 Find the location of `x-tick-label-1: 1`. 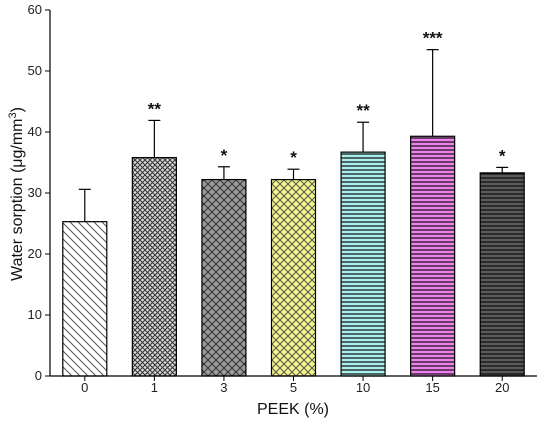

x-tick-label-1: 1 is located at coordinates (154, 387).